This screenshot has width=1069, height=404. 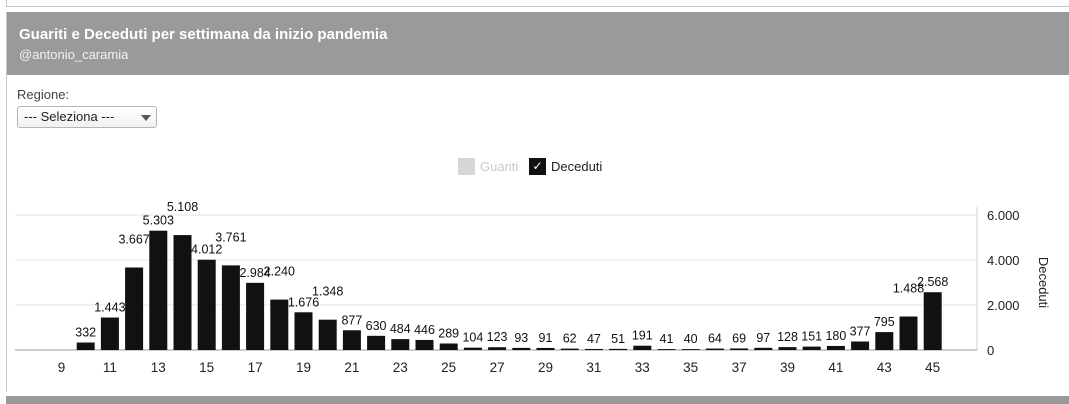 I want to click on data-label: 151, so click(x=811, y=337).